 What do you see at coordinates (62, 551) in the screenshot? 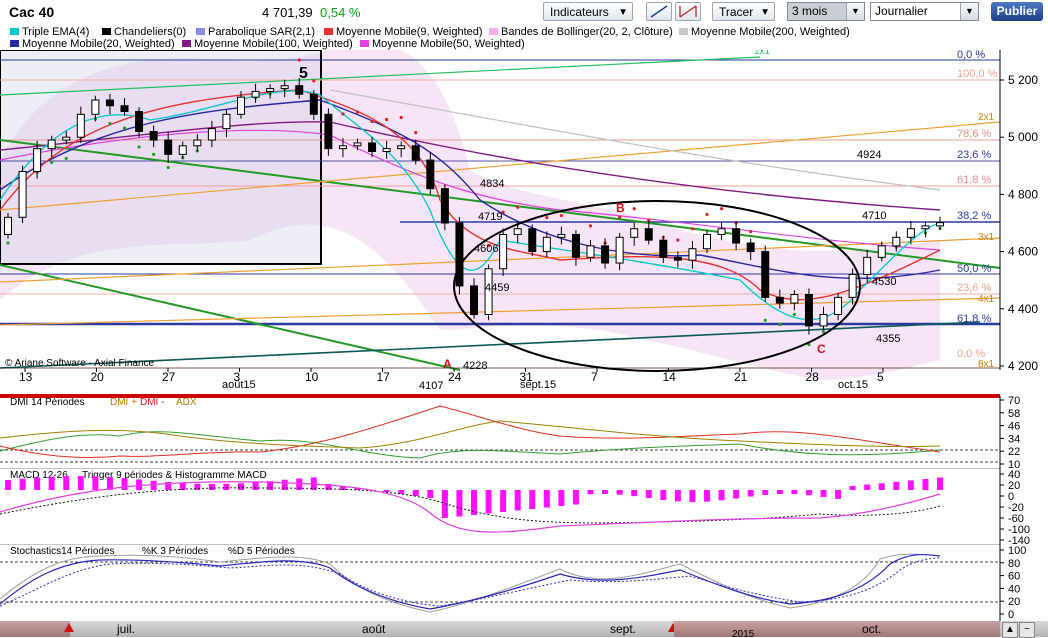
I see `stoch-title: Stochastics14 Périodes` at bounding box center [62, 551].